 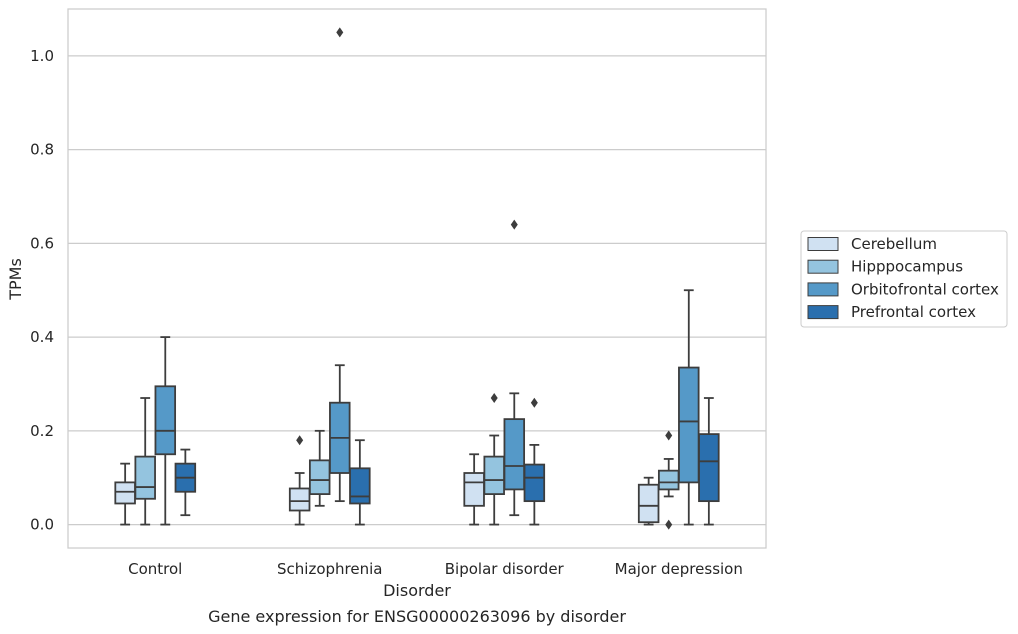 I want to click on y-tick-label: 1.0, so click(x=42, y=56).